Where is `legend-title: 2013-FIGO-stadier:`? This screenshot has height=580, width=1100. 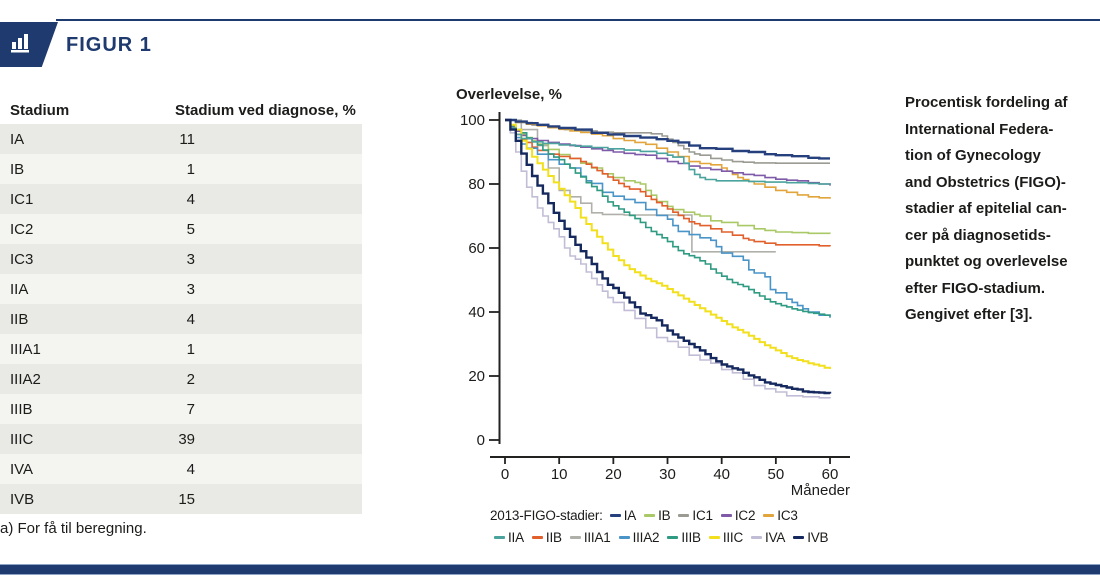 legend-title: 2013-FIGO-stadier: is located at coordinates (546, 515).